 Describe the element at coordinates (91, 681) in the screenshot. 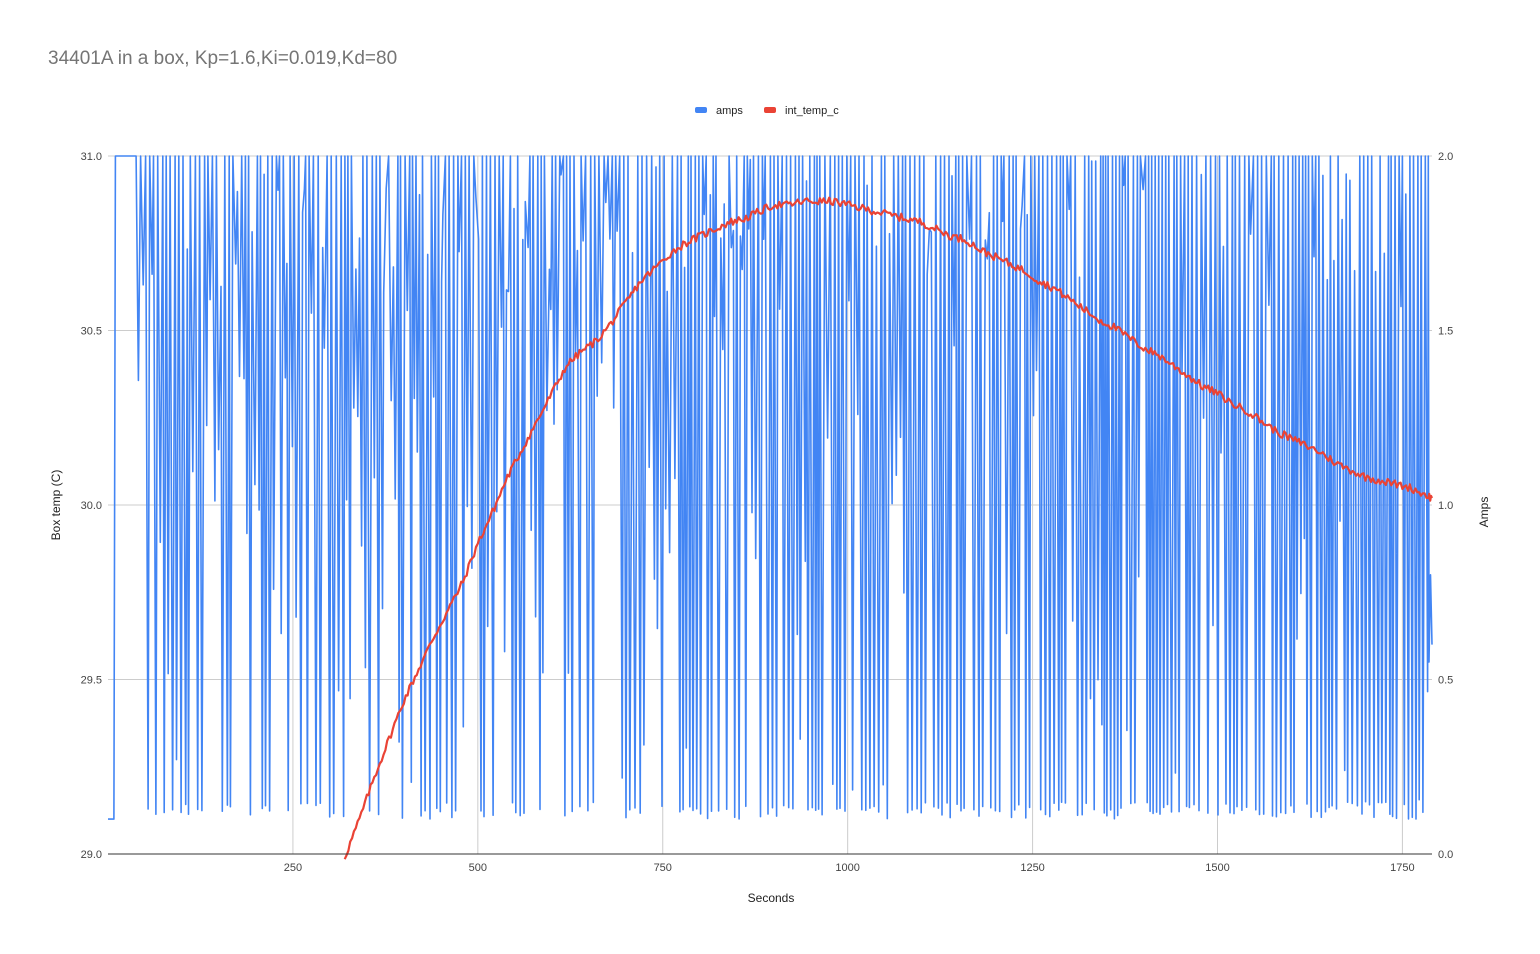

I see `y-left-tick-label: 29.5` at that location.